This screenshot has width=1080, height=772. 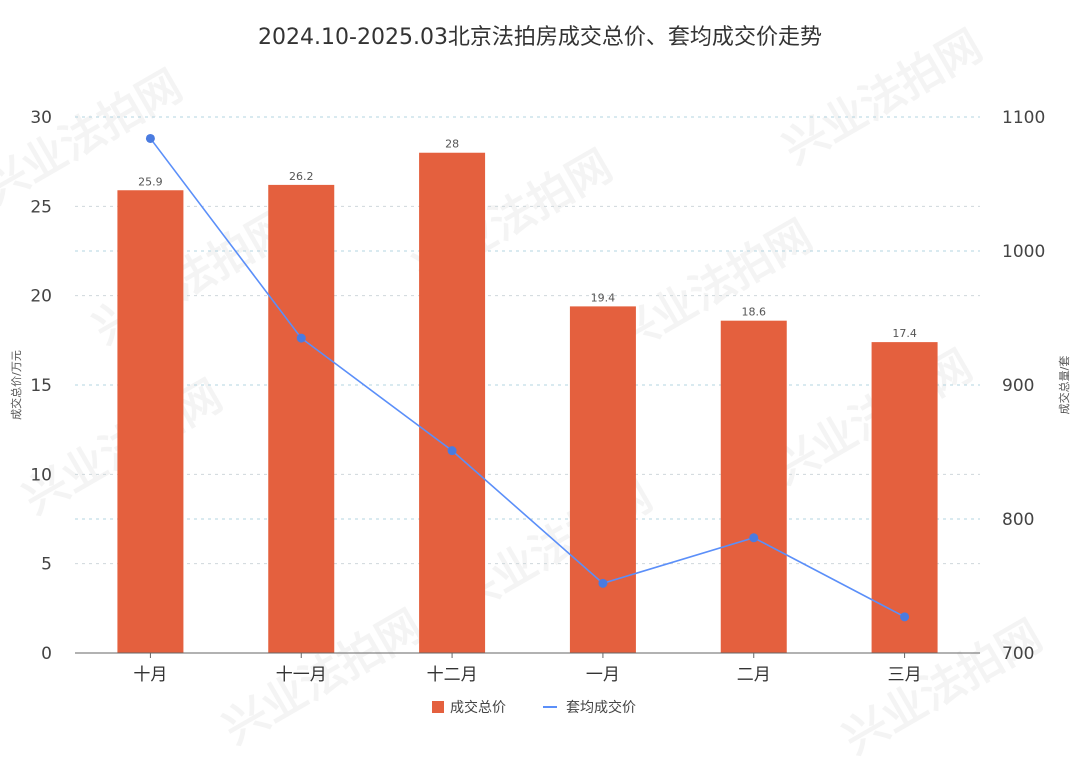 What do you see at coordinates (41, 118) in the screenshot?
I see `y-left-tick-label: 30` at bounding box center [41, 118].